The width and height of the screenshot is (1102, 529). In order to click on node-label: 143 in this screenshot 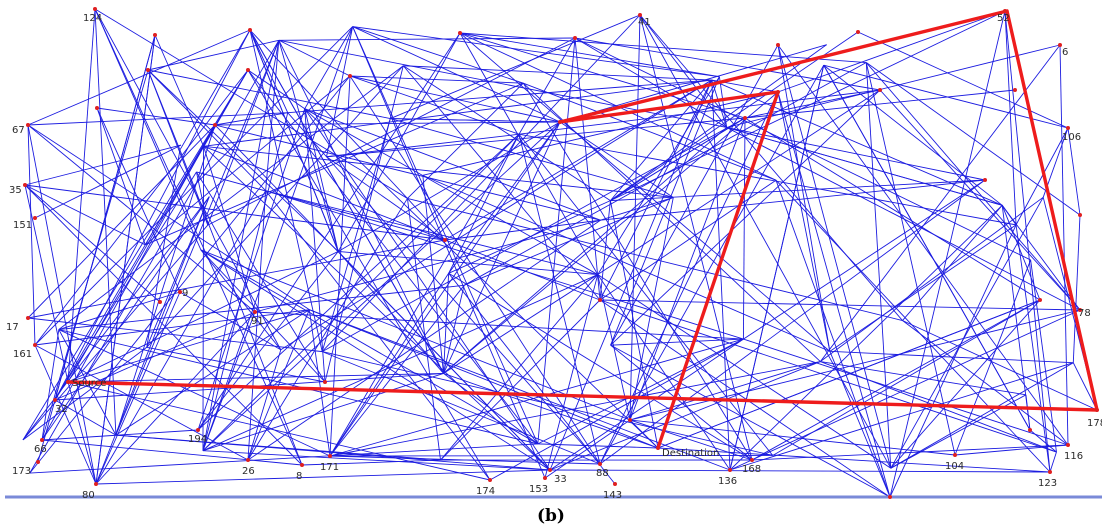, I will do `click(612, 495)`.